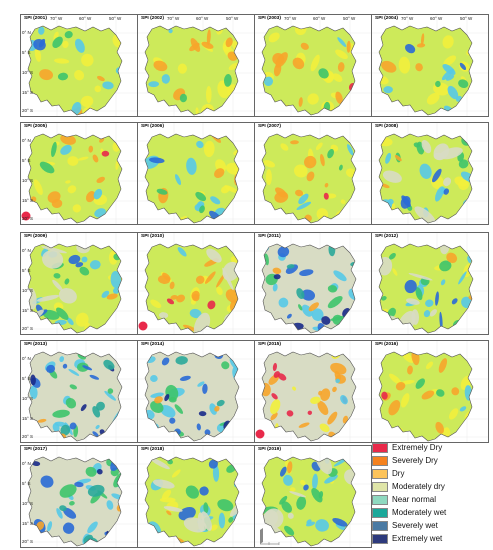  I want to click on panel-title: SPI (2010), so click(152, 236).